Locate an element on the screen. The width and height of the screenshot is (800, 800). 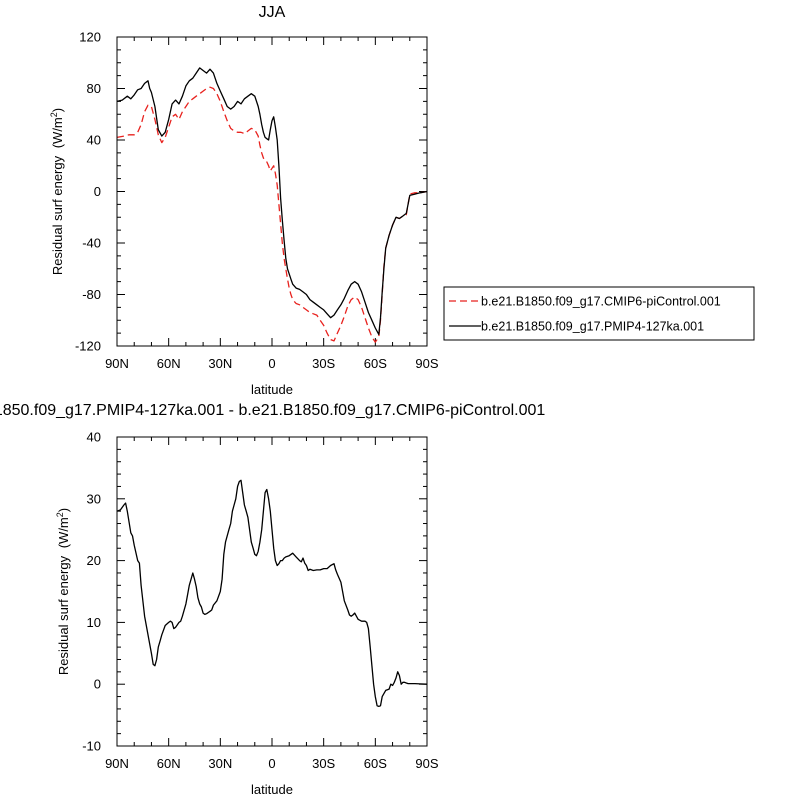
bottom-y-tick-label: 20 is located at coordinates (94, 560).